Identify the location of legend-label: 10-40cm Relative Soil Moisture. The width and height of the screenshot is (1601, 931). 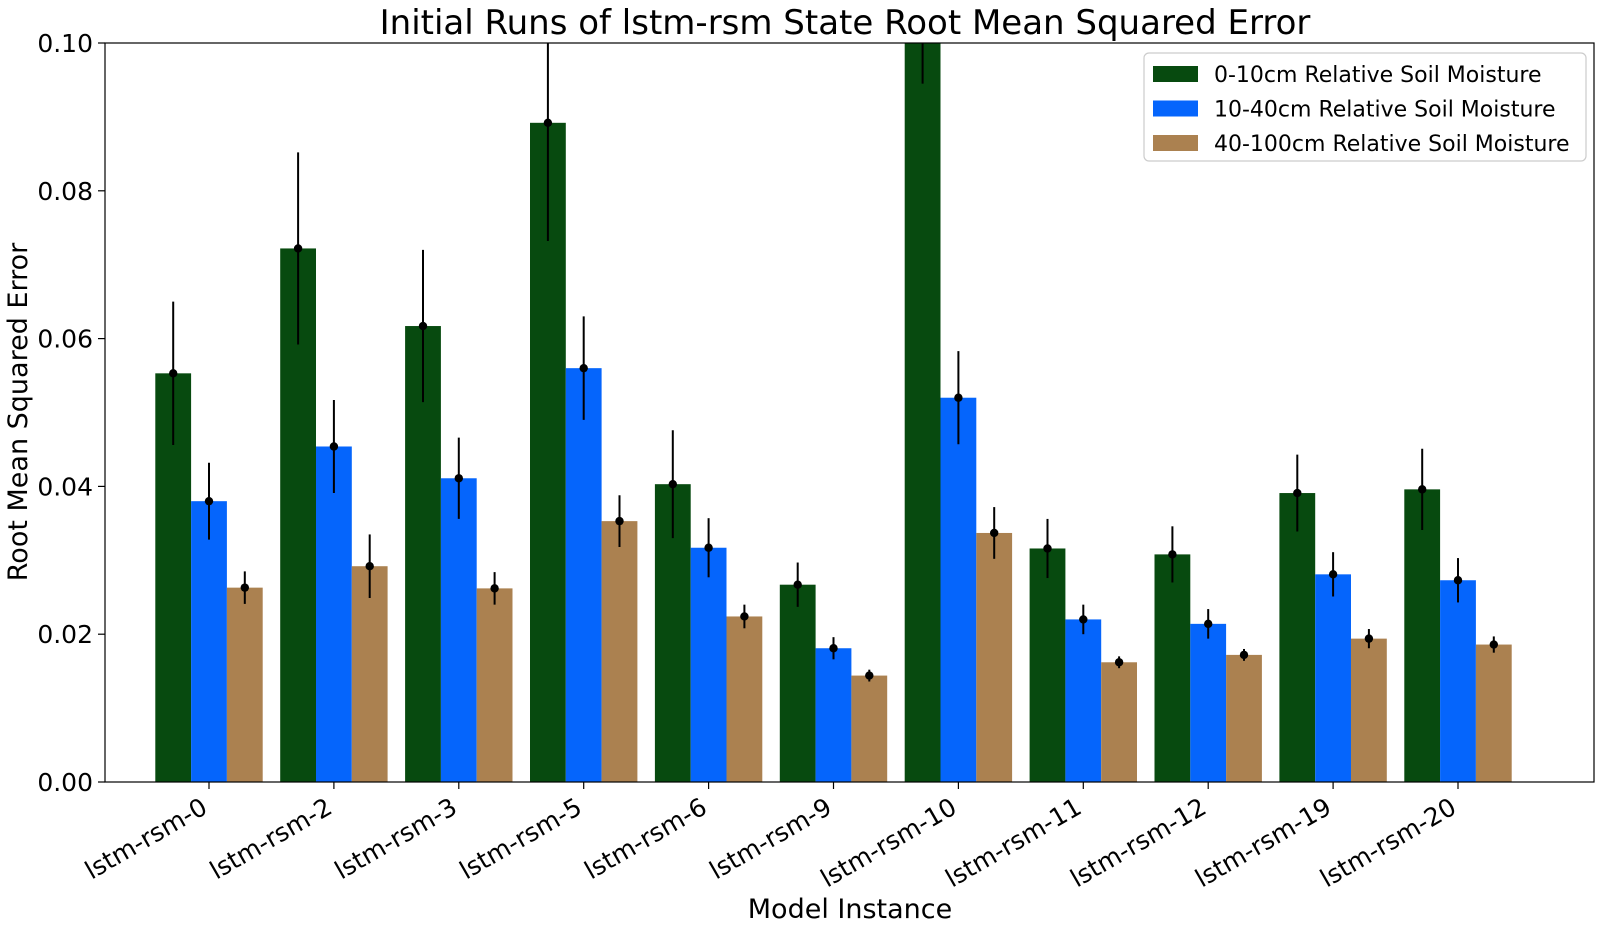
(1384, 110).